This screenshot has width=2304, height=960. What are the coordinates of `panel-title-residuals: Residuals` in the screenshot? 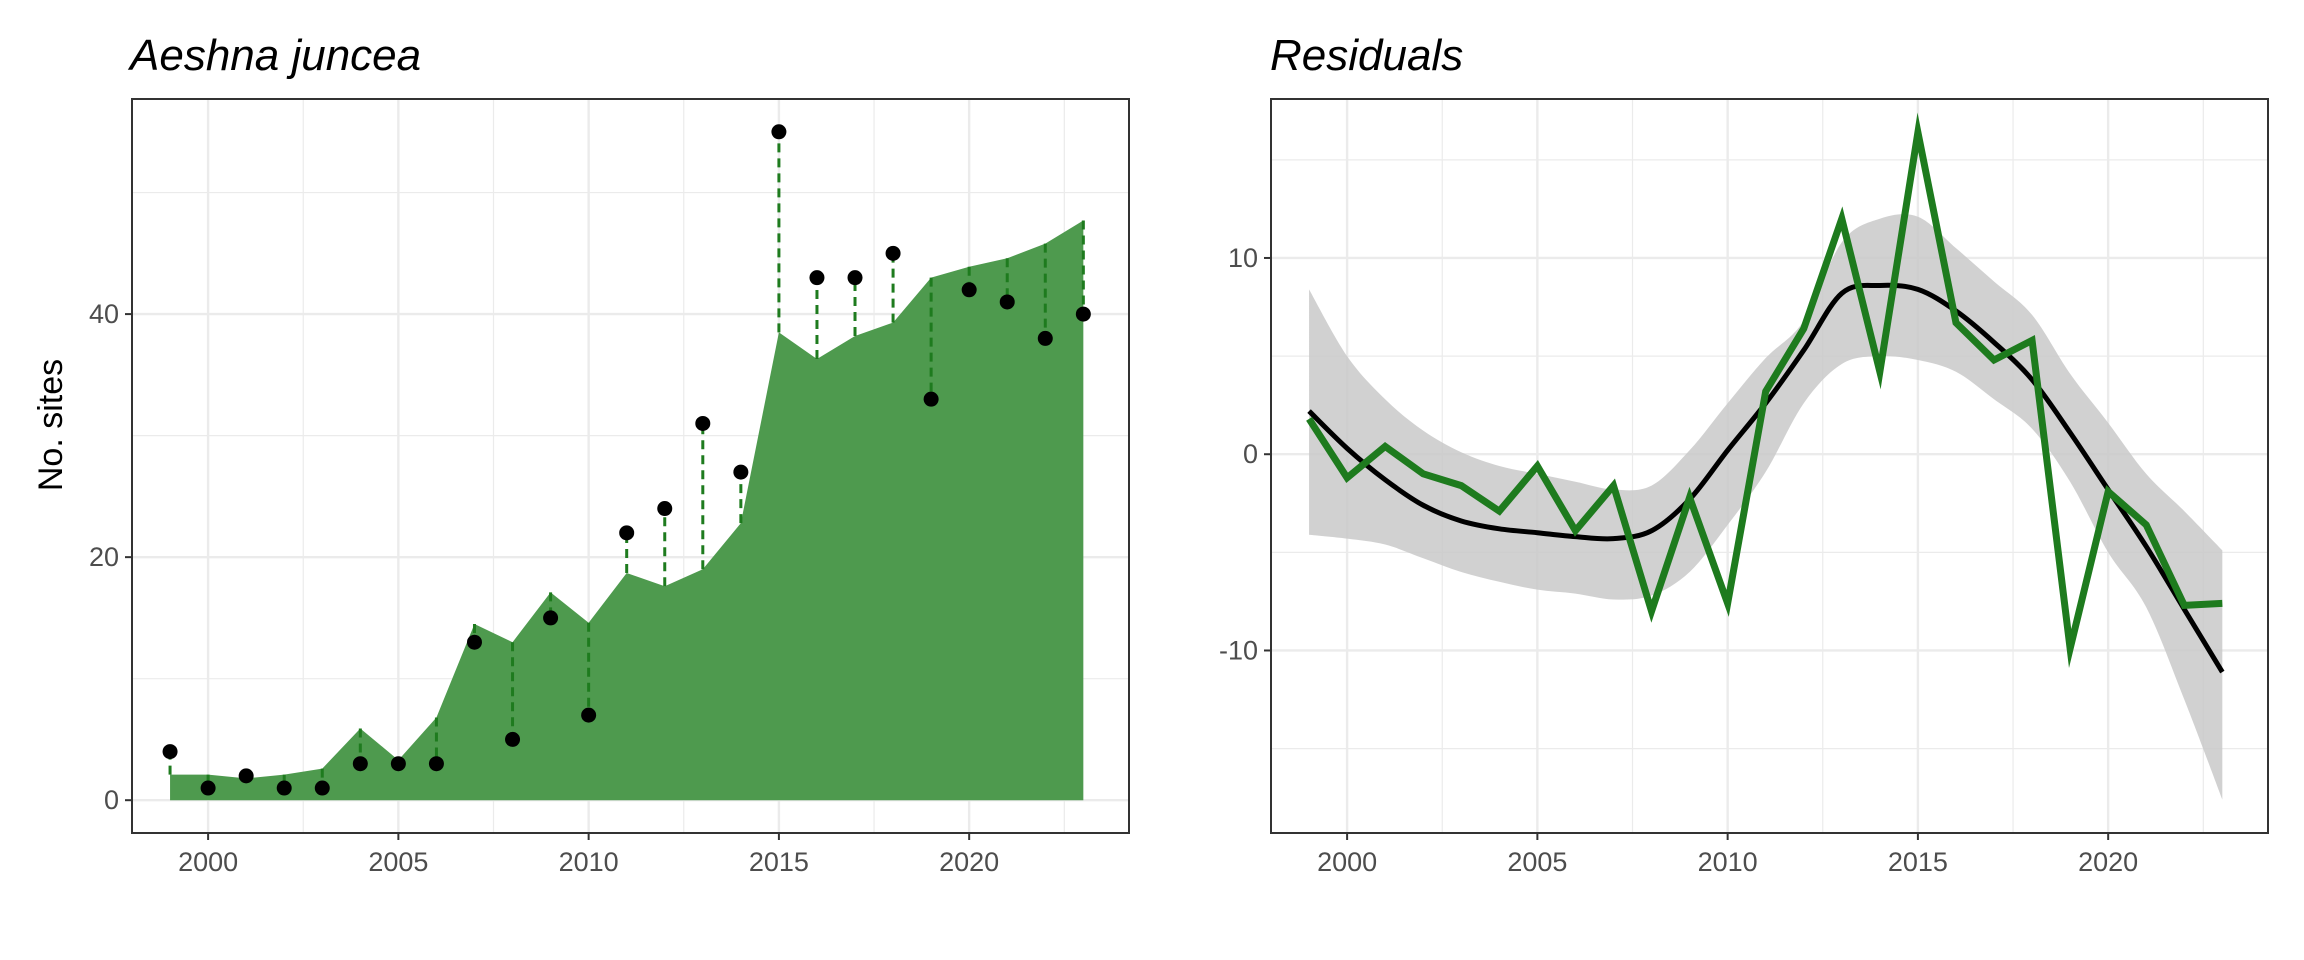 It's located at (1366, 55).